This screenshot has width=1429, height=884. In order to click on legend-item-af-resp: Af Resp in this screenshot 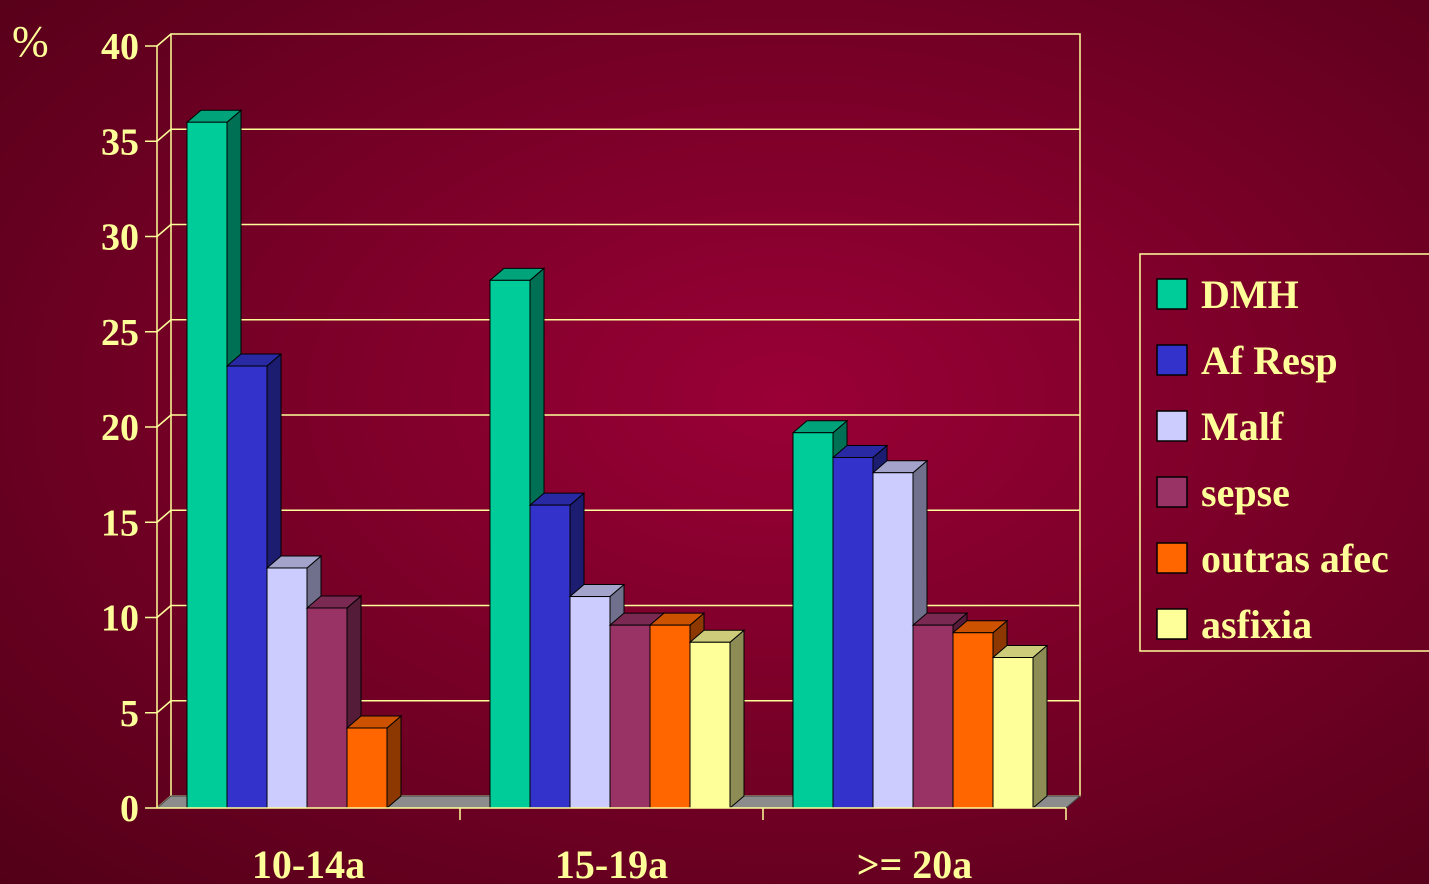, I will do `click(1247, 360)`.